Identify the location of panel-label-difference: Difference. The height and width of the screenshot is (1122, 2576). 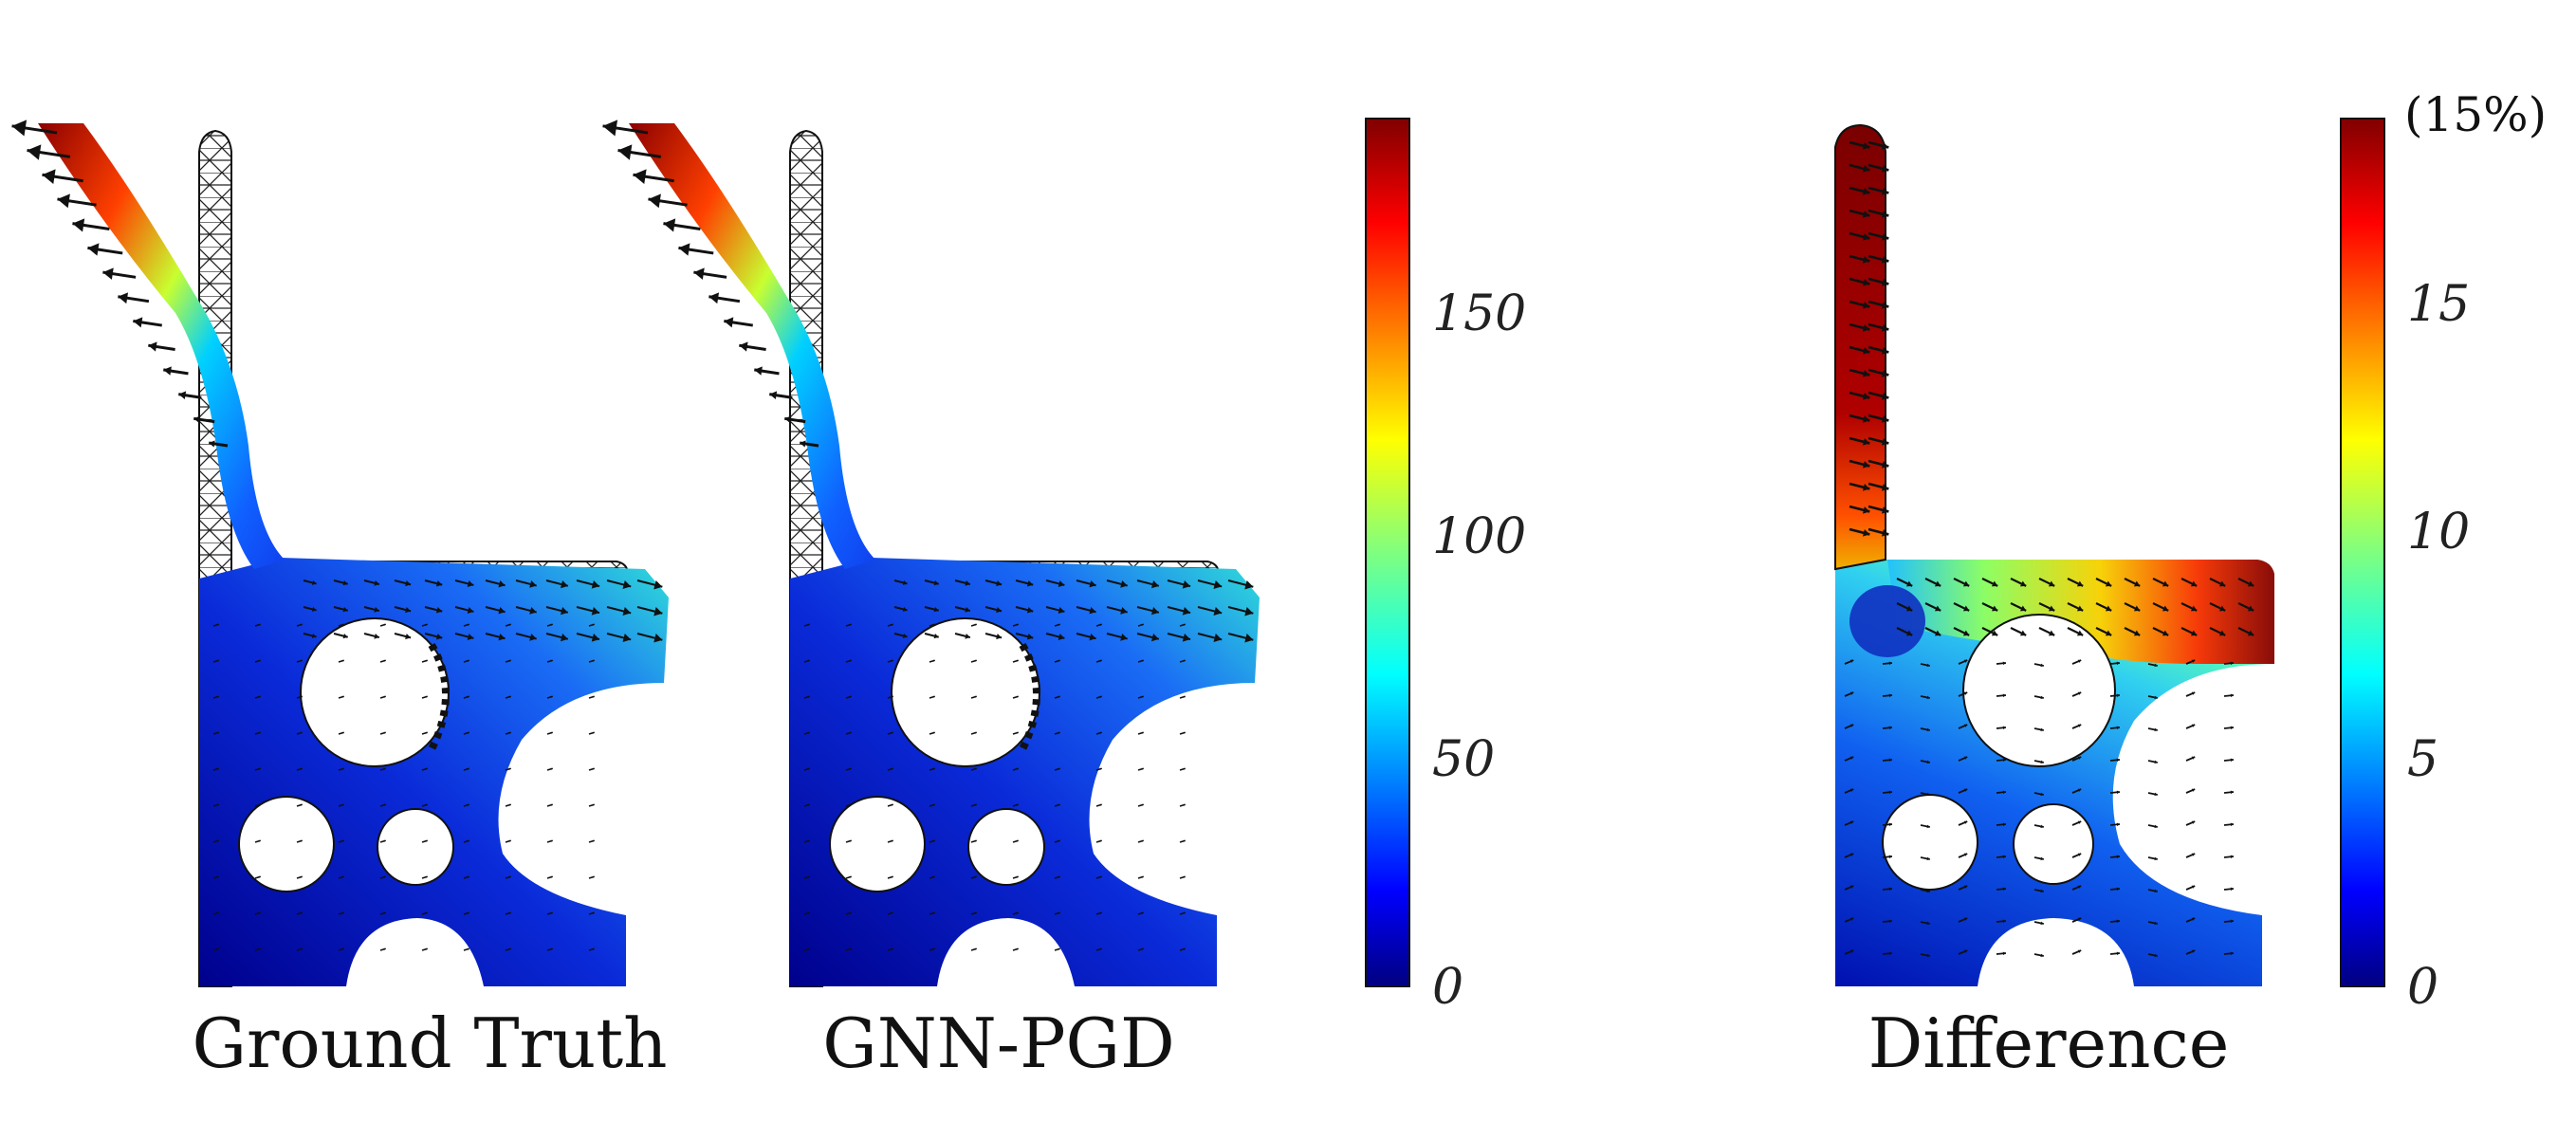
(2049, 1043).